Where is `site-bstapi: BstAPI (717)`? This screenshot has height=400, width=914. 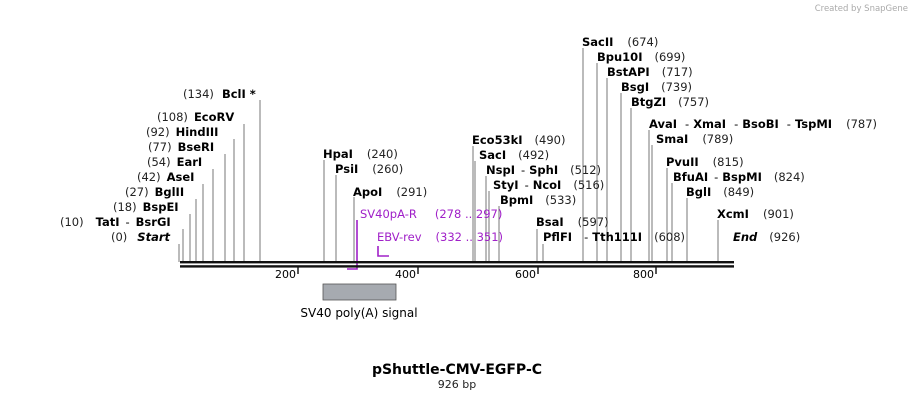 site-bstapi: BstAPI (717) is located at coordinates (650, 72).